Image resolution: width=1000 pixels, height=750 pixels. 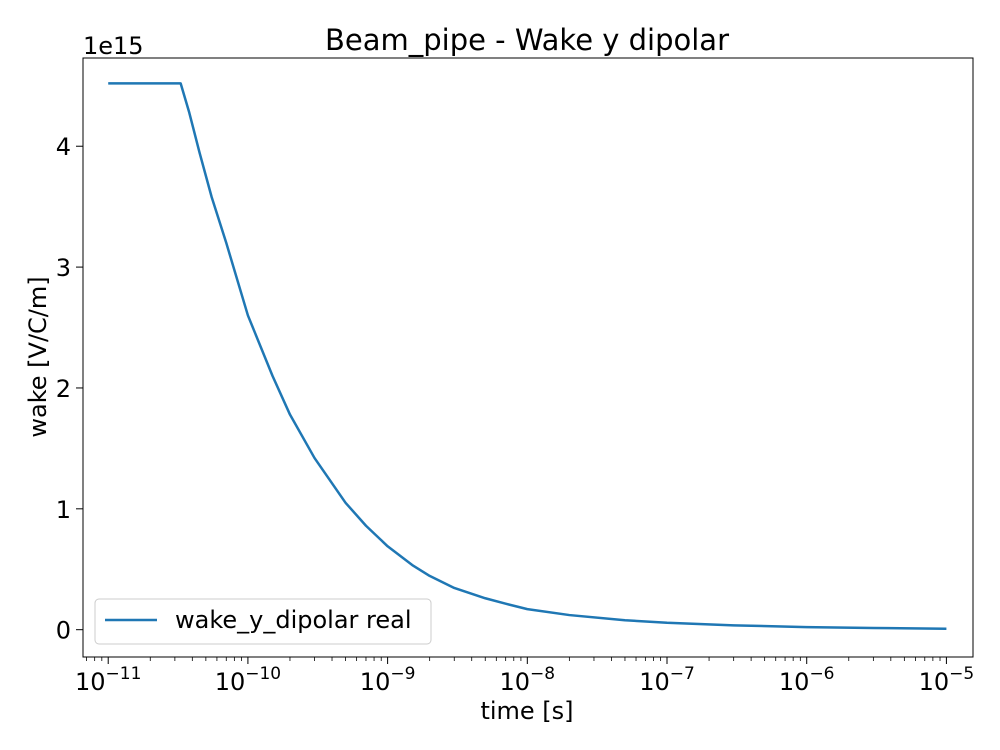 What do you see at coordinates (526, 711) in the screenshot?
I see `x-axis-label: time [s]` at bounding box center [526, 711].